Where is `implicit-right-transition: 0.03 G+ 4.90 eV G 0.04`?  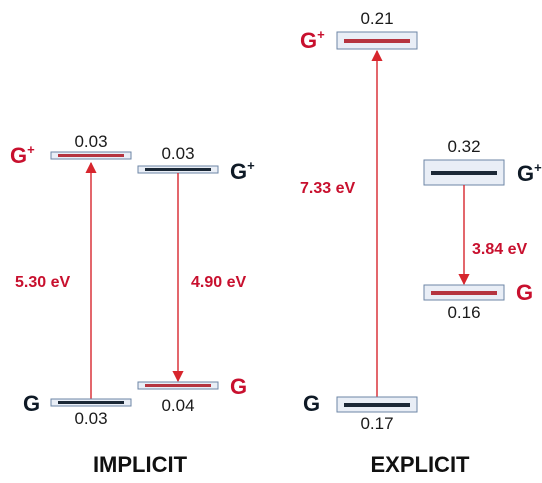
implicit-right-transition: 0.03 G+ 4.90 eV G 0.04 is located at coordinates (196, 279).